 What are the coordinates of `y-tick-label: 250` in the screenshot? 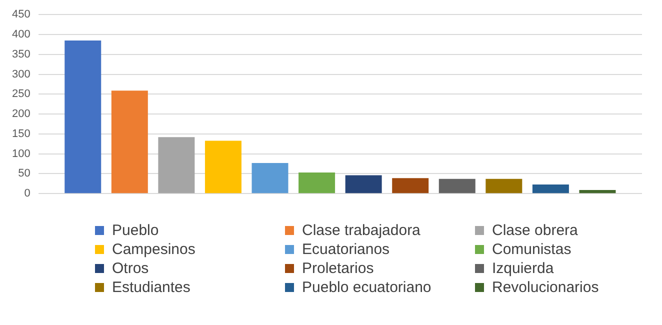 It's located at (21, 94).